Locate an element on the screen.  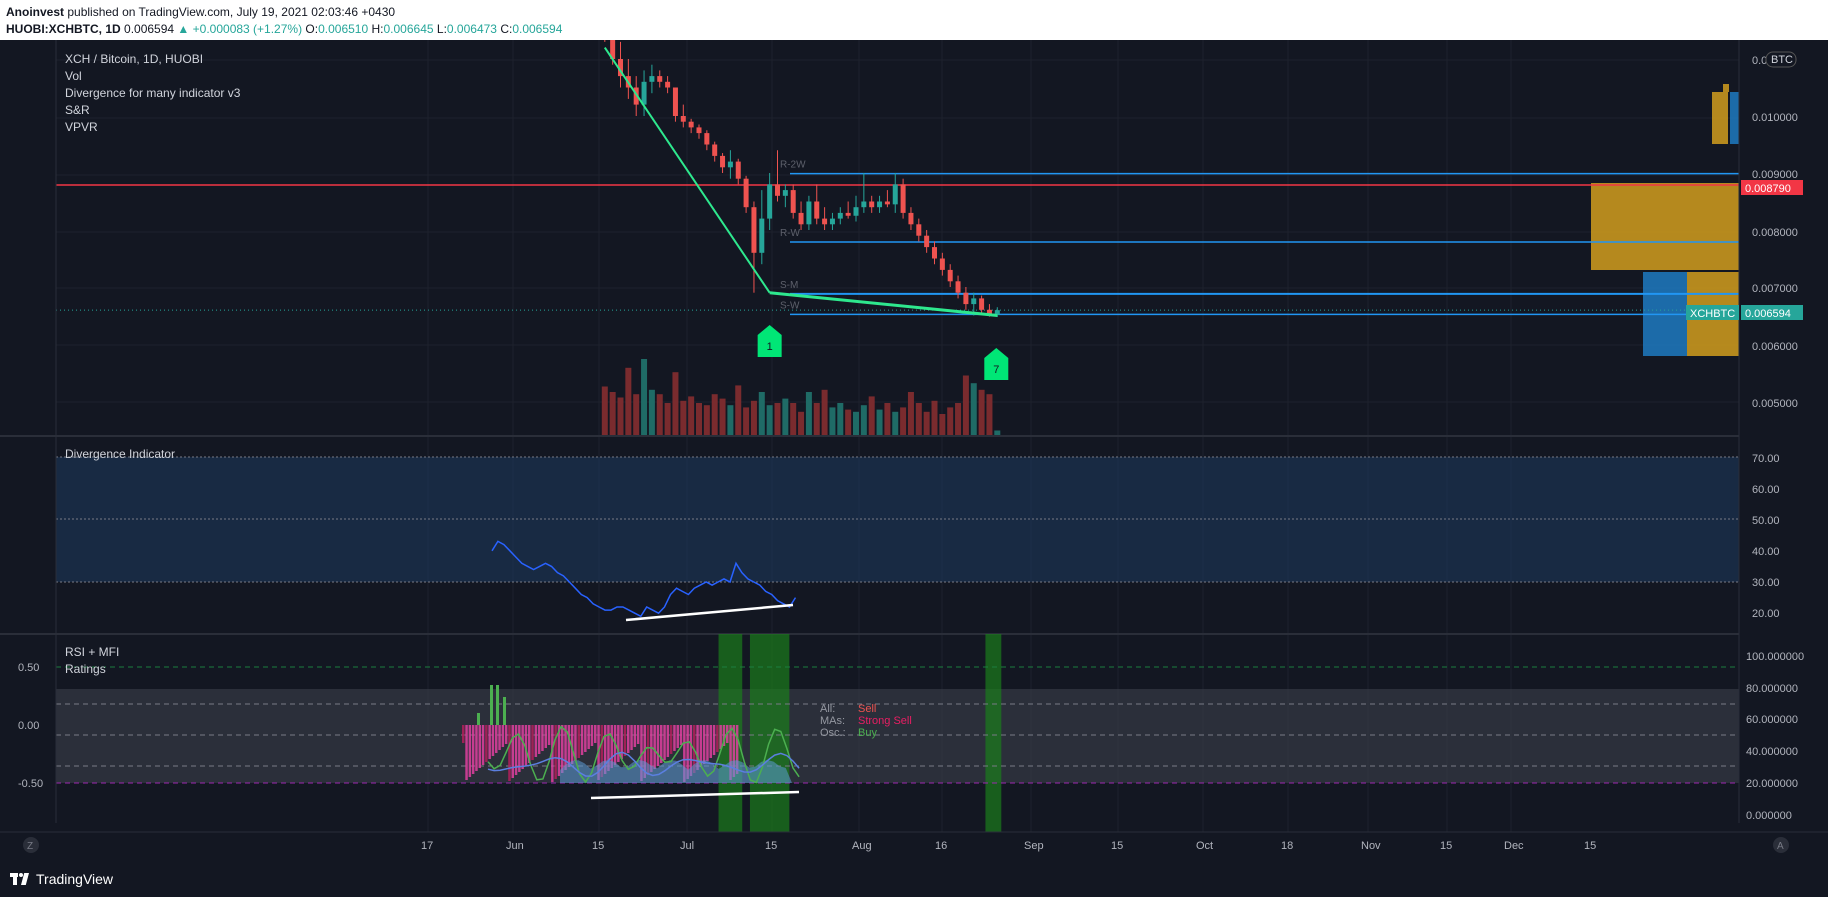
time-tick: Aug is located at coordinates (862, 846).